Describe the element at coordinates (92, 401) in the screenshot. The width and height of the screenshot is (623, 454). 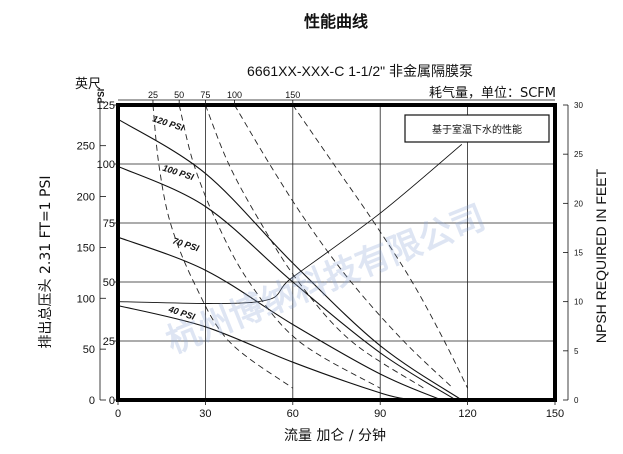
I see `feet-tick-label: 0` at that location.